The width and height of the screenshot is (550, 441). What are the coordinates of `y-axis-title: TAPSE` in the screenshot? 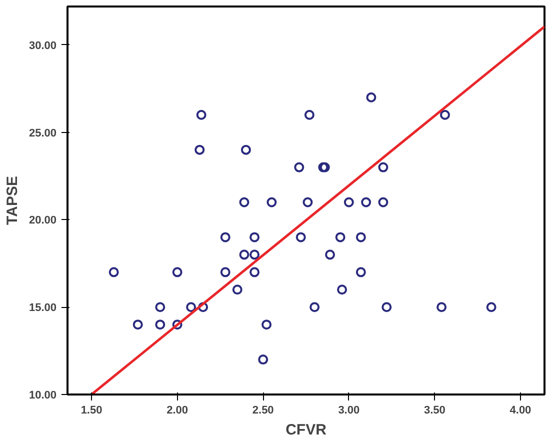 It's located at (12, 200).